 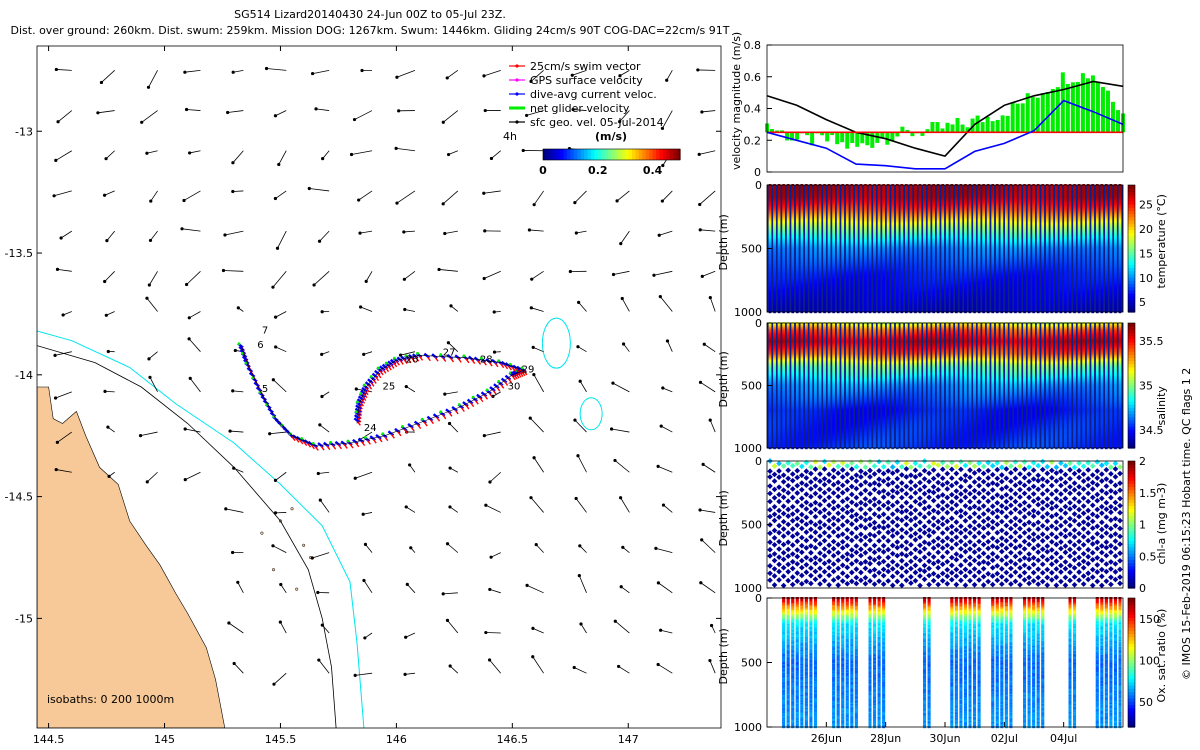 I want to click on legend-label: 25cm/s swim vector, so click(x=585, y=66).